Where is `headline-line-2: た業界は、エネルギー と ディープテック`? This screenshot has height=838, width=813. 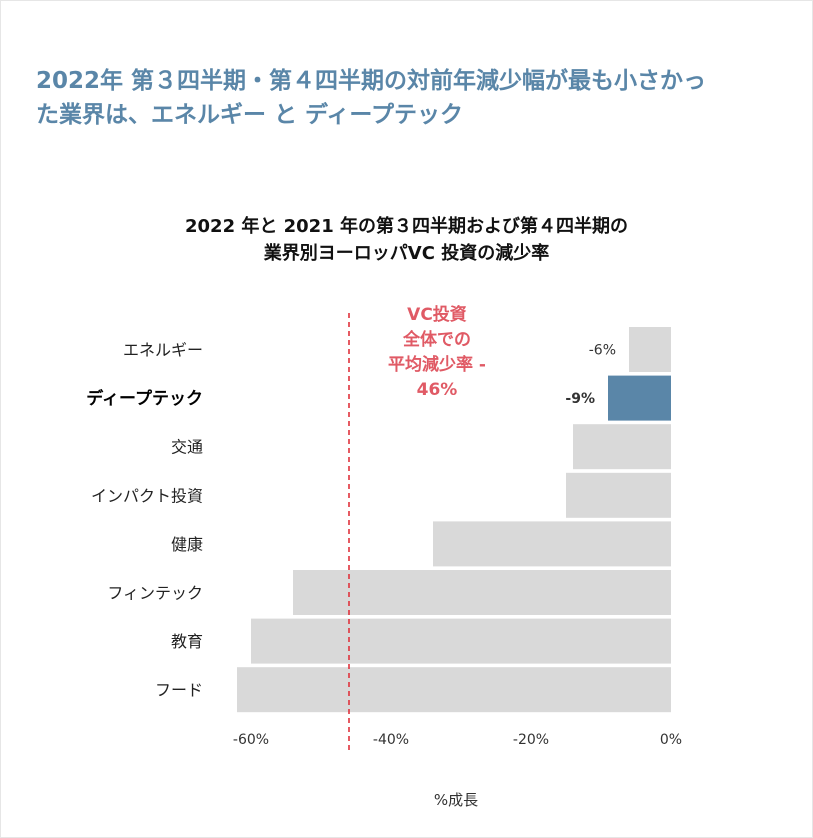
headline-line-2: た業界は、エネルギー と ディープテック is located at coordinates (250, 115).